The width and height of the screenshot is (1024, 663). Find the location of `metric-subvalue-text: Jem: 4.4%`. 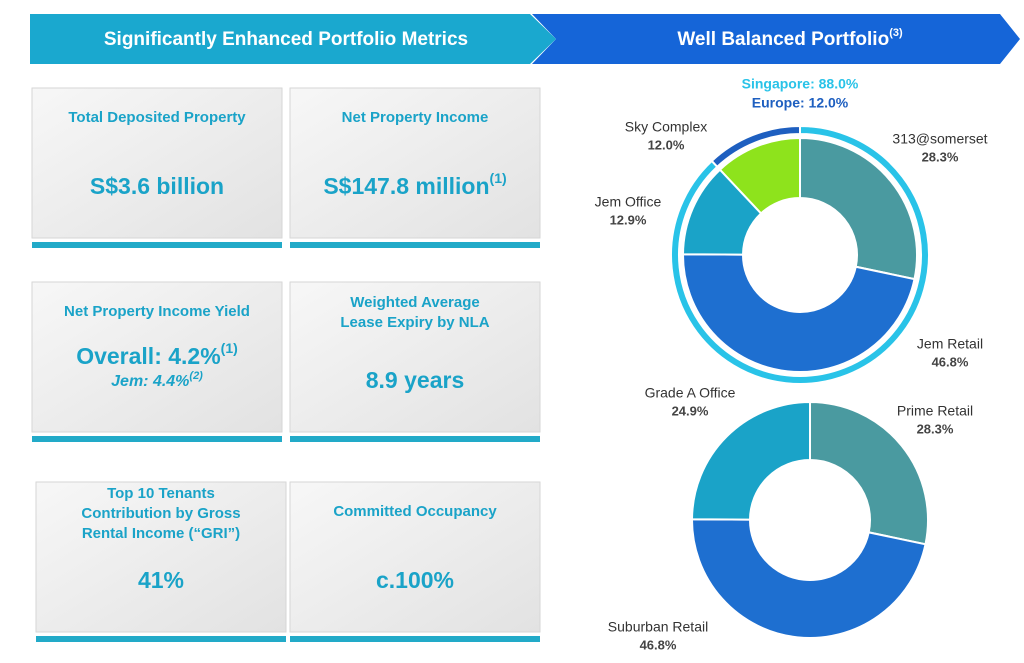

metric-subvalue-text: Jem: 4.4% is located at coordinates (150, 381).